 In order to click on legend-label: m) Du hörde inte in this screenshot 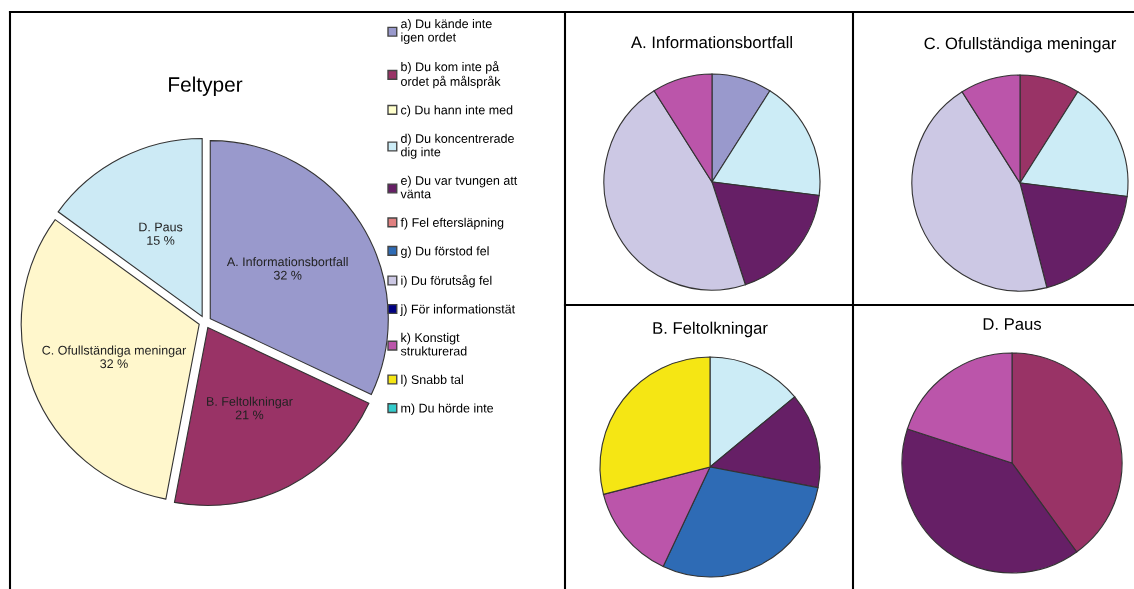, I will do `click(447, 409)`.